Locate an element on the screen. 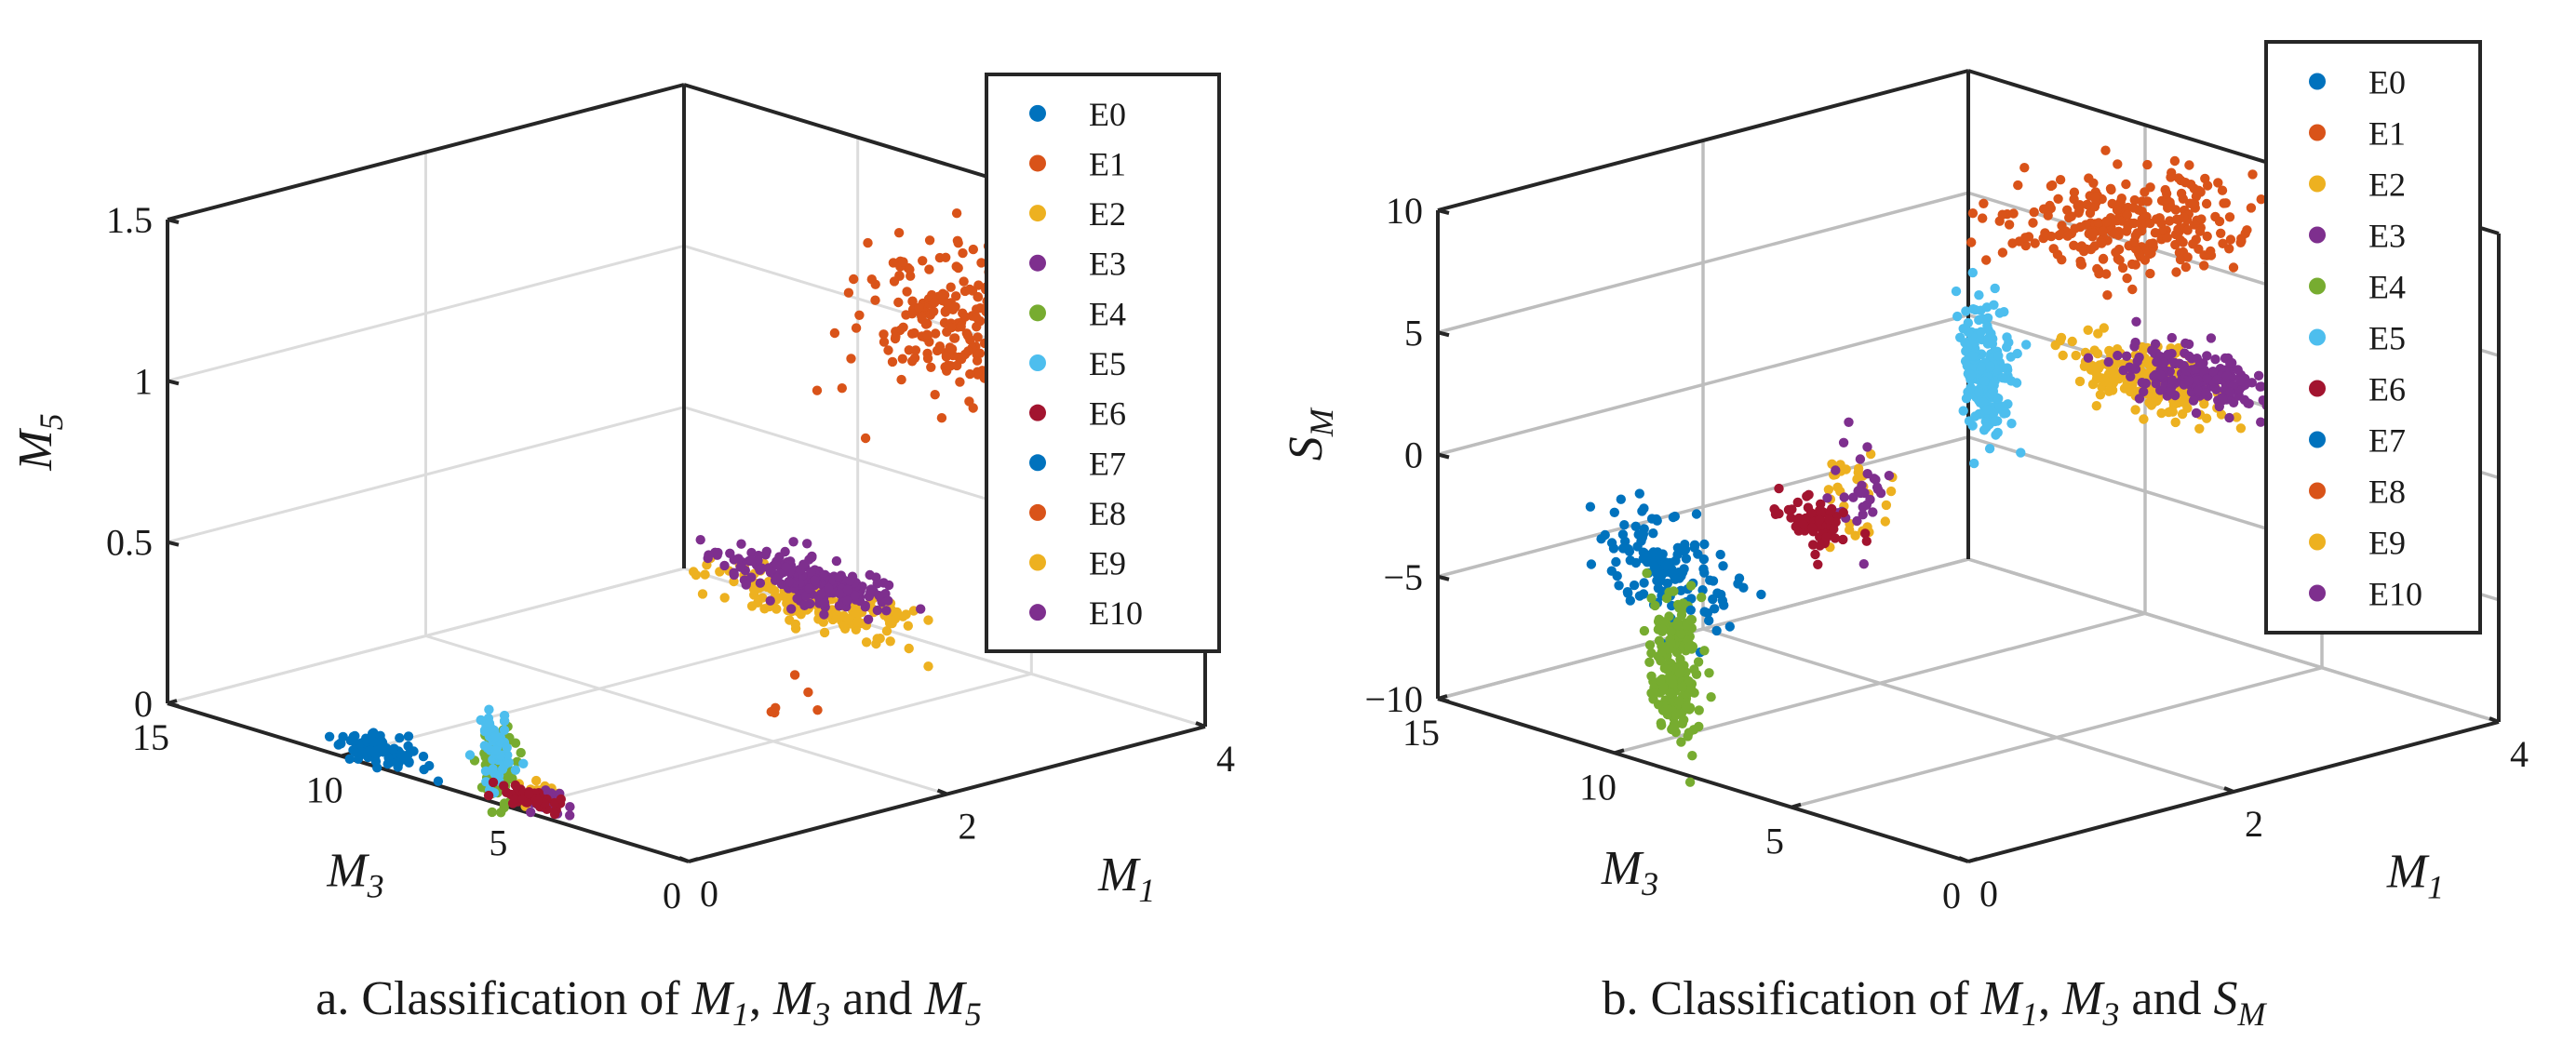 This screenshot has width=2576, height=1042. point-e2 is located at coordinates (1828, 490).